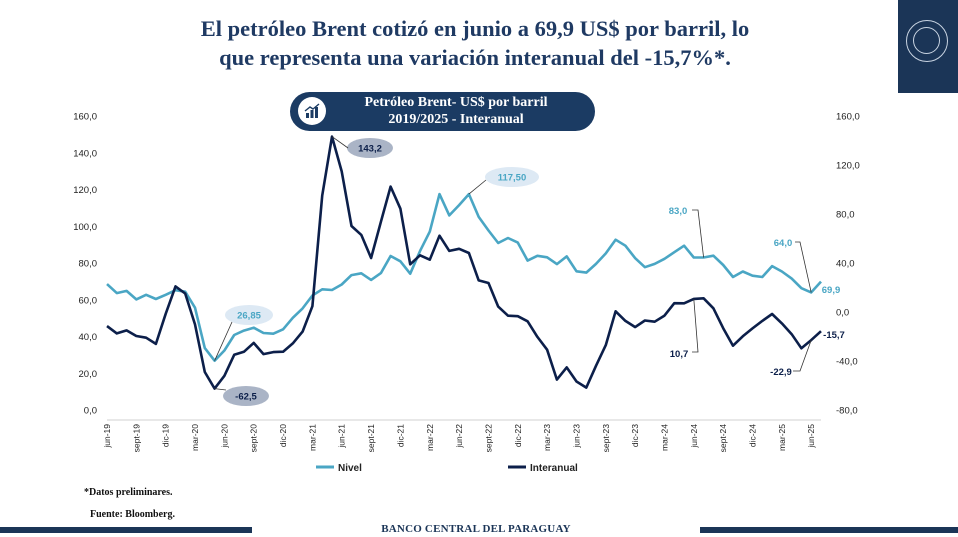 This screenshot has height=537, width=958. Describe the element at coordinates (342, 436) in the screenshot. I see `x-tick-label: jun-21` at that location.